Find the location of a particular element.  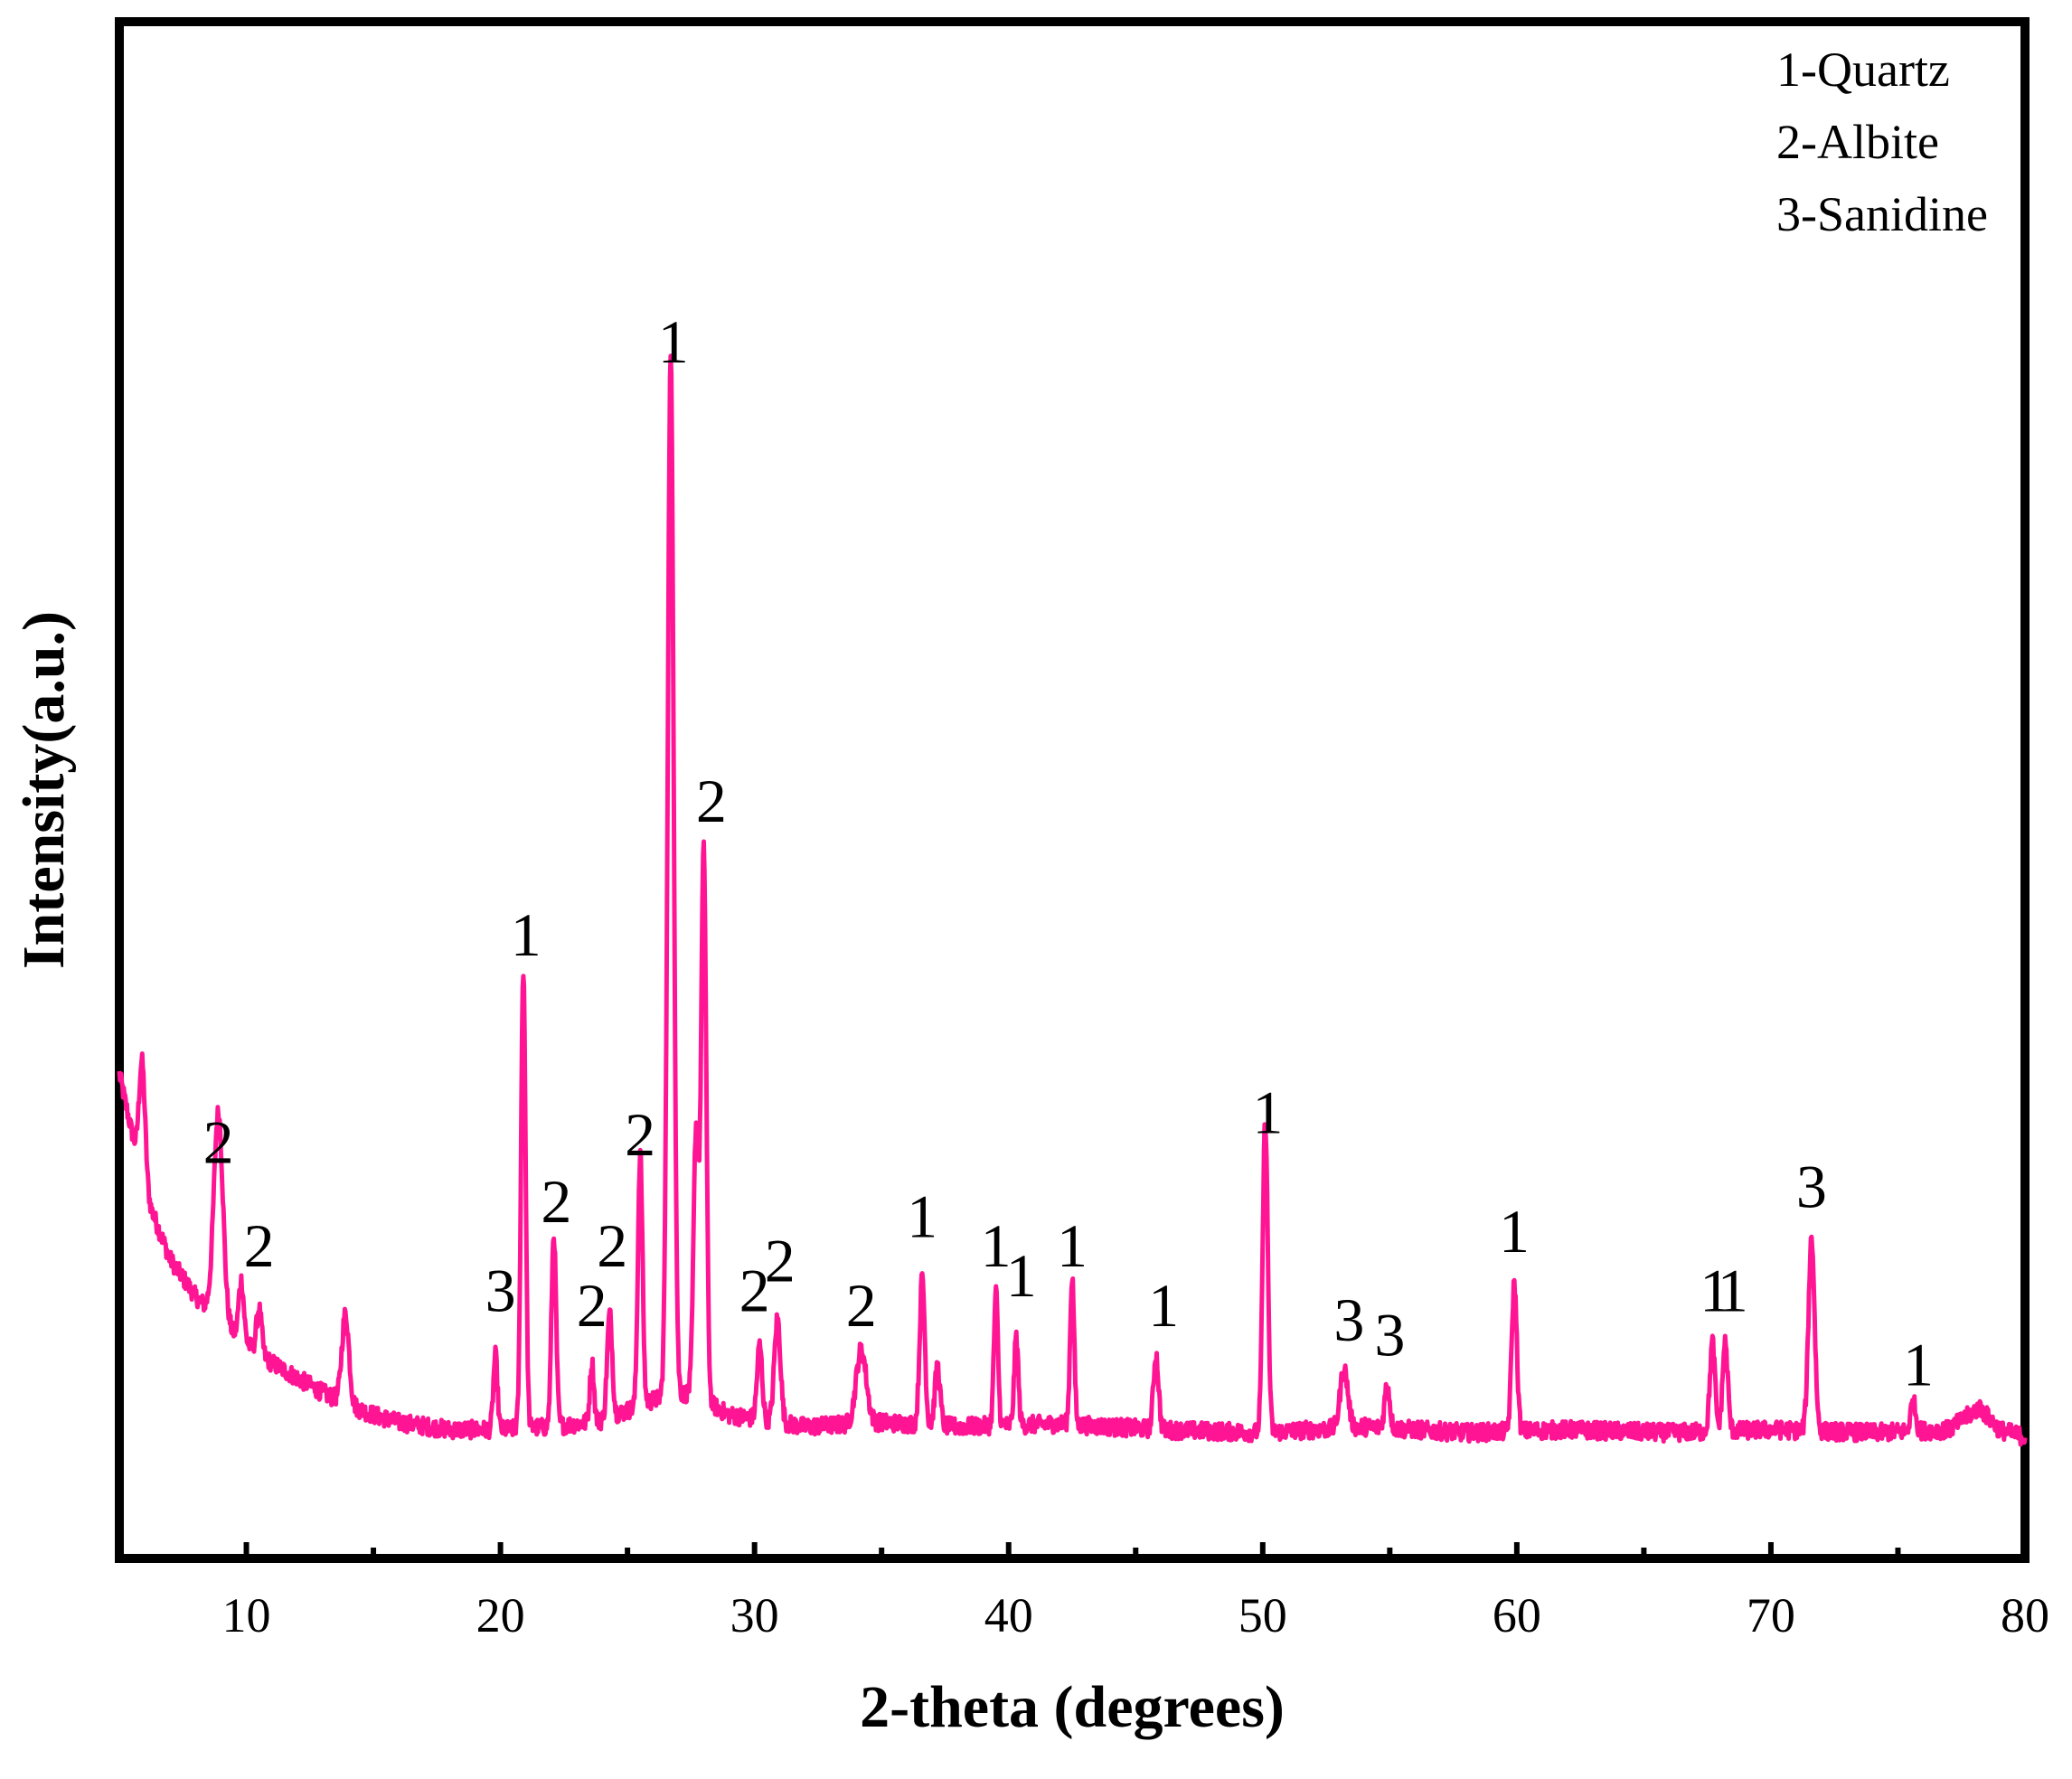

legend-entry: 1-Quartz is located at coordinates (1863, 69).